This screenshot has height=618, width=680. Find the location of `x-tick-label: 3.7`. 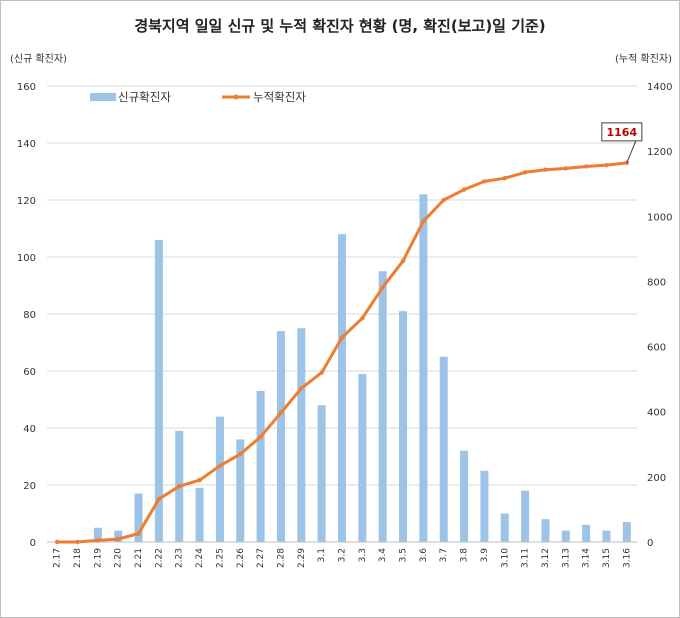

x-tick-label: 3.7 is located at coordinates (444, 555).